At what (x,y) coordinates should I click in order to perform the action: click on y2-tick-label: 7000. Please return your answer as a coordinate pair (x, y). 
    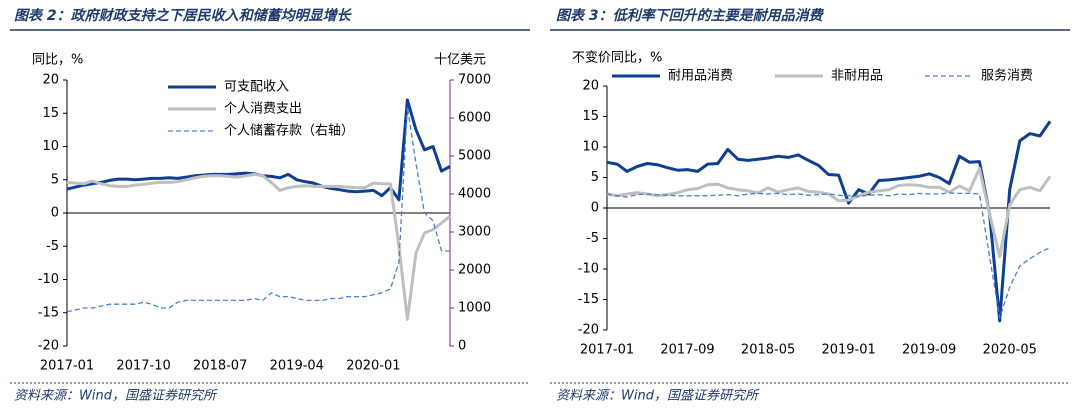
    Looking at the image, I should click on (474, 80).